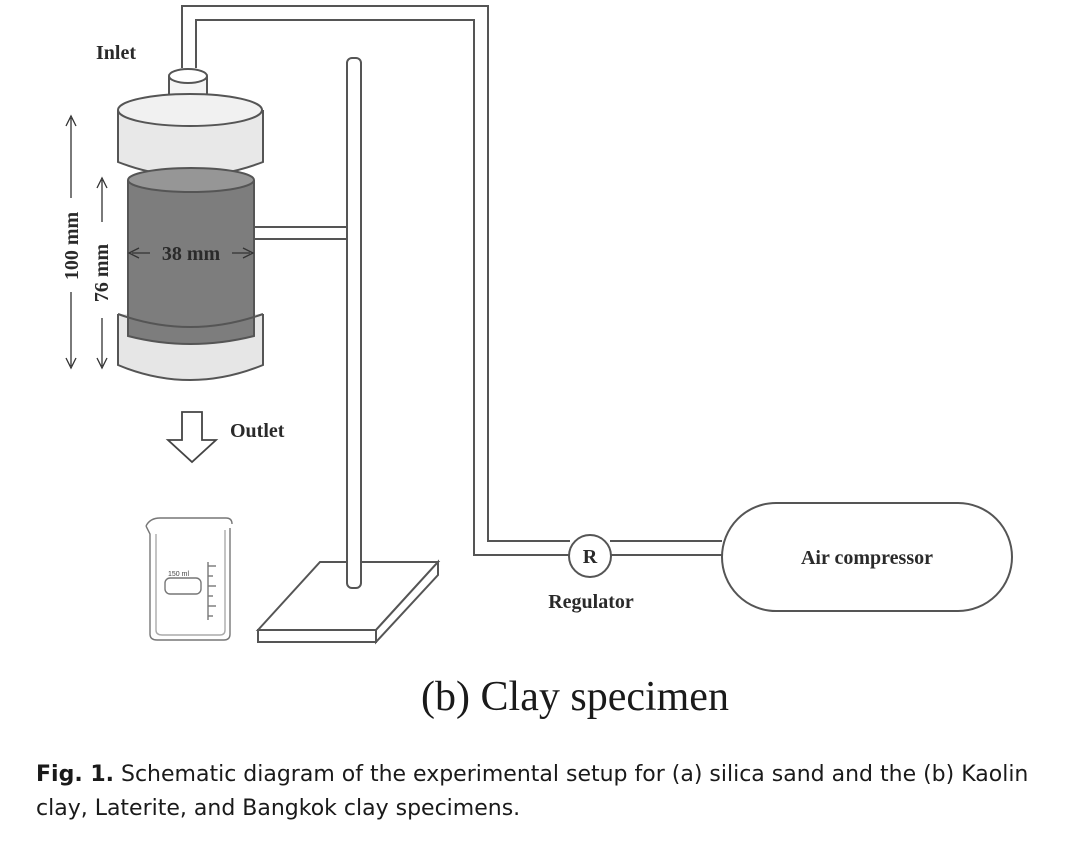 The image size is (1082, 860). I want to click on beaker-volume-label: 150 ml, so click(178, 574).